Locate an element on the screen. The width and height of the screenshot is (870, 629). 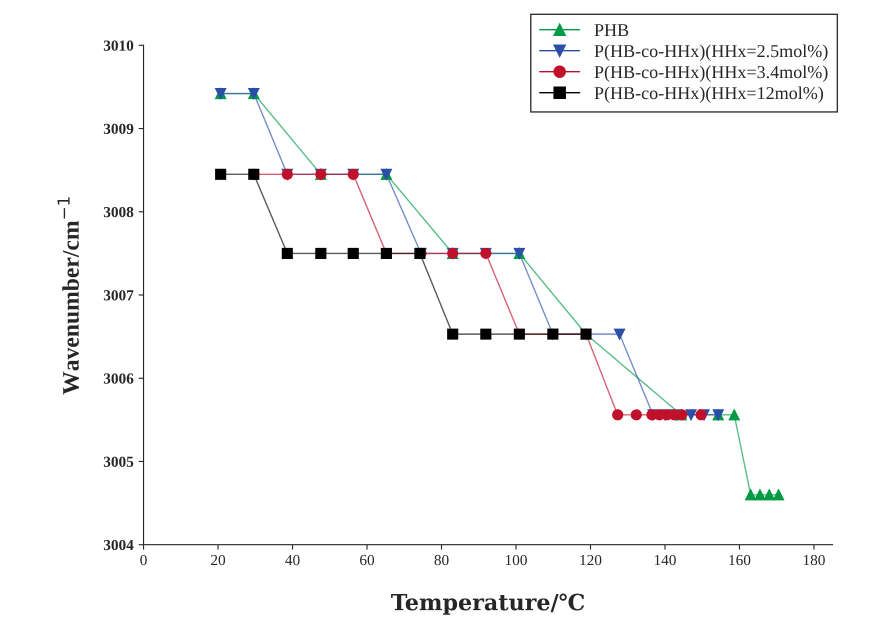
x-tick-label: 140 is located at coordinates (665, 560).